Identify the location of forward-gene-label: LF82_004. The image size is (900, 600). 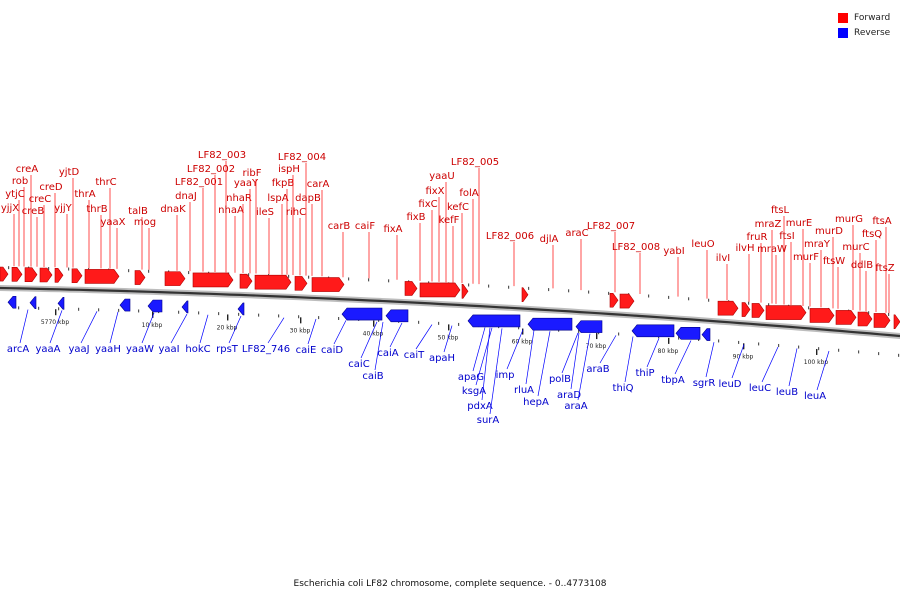
(302, 157).